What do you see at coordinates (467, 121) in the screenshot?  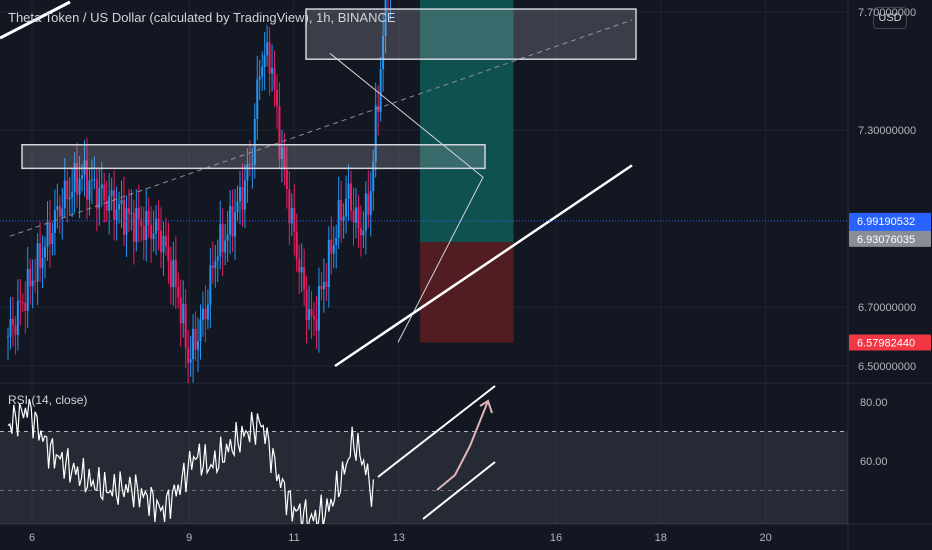 I see `profit-zone` at bounding box center [467, 121].